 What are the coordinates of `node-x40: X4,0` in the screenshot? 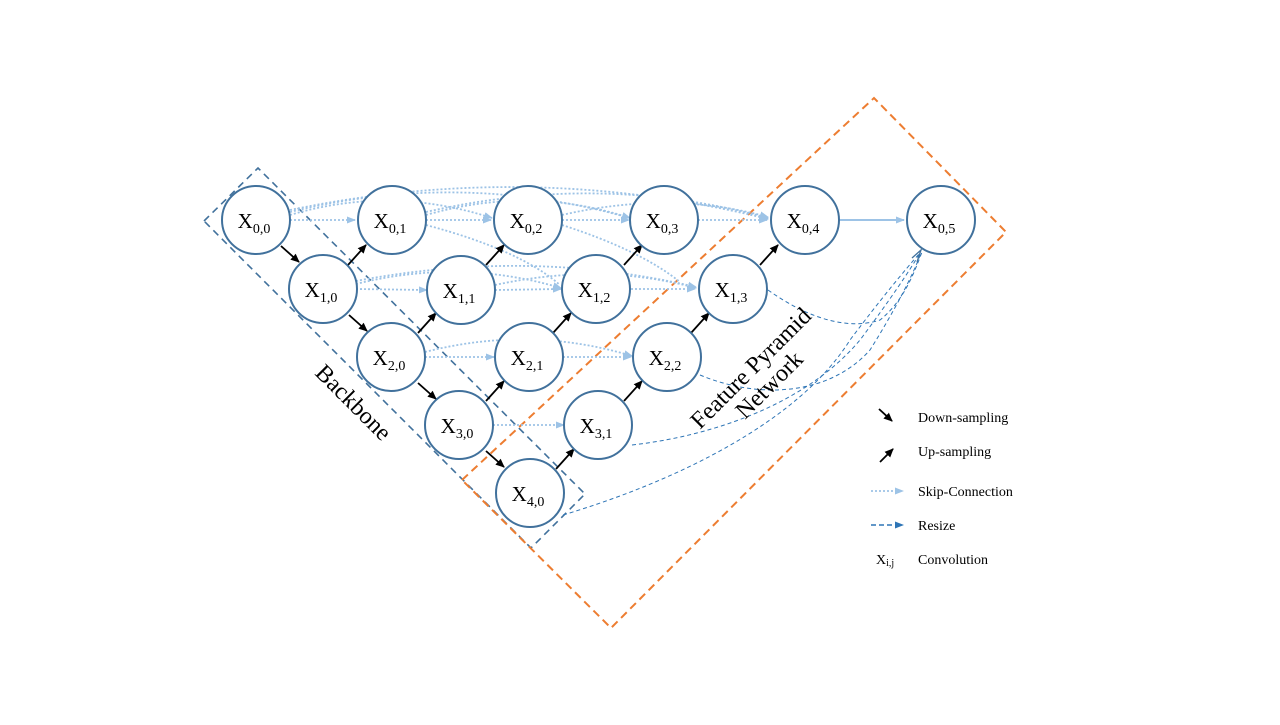 It's located at (530, 493).